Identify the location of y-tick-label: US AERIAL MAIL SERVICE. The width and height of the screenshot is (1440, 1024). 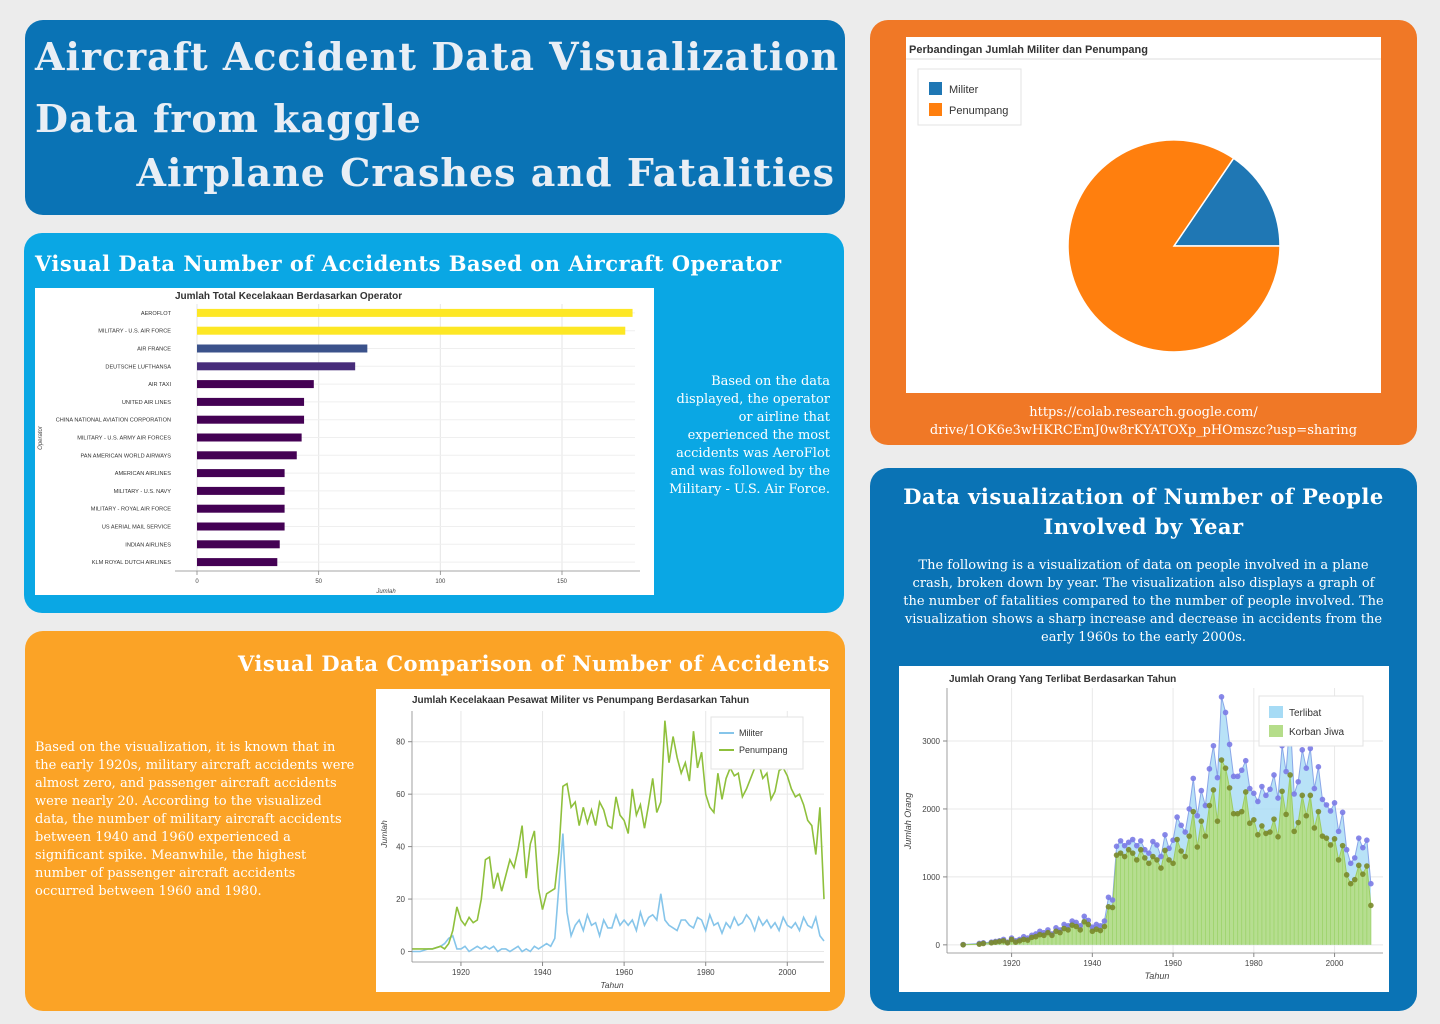
(136, 528).